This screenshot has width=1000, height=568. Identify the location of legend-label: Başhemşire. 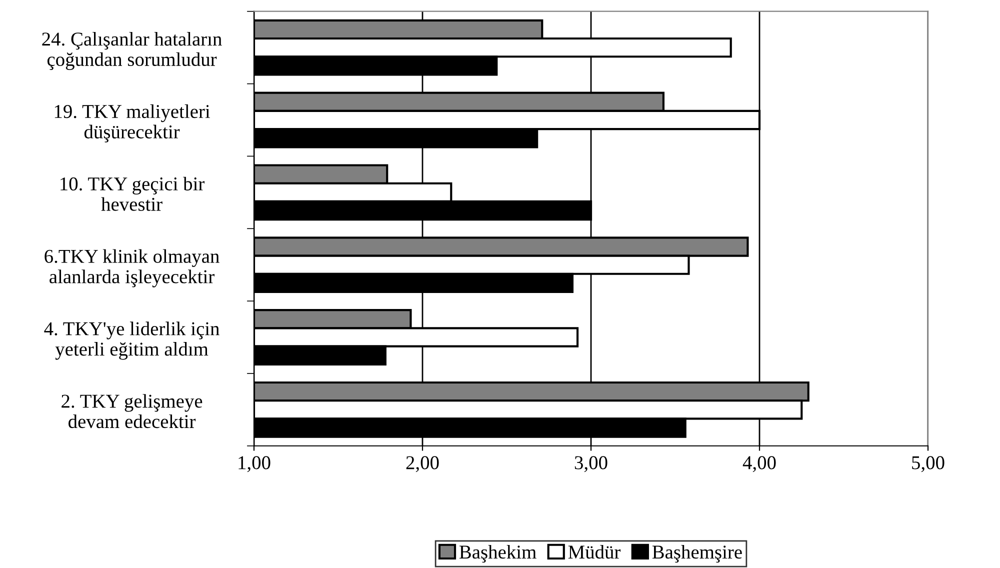
(697, 553).